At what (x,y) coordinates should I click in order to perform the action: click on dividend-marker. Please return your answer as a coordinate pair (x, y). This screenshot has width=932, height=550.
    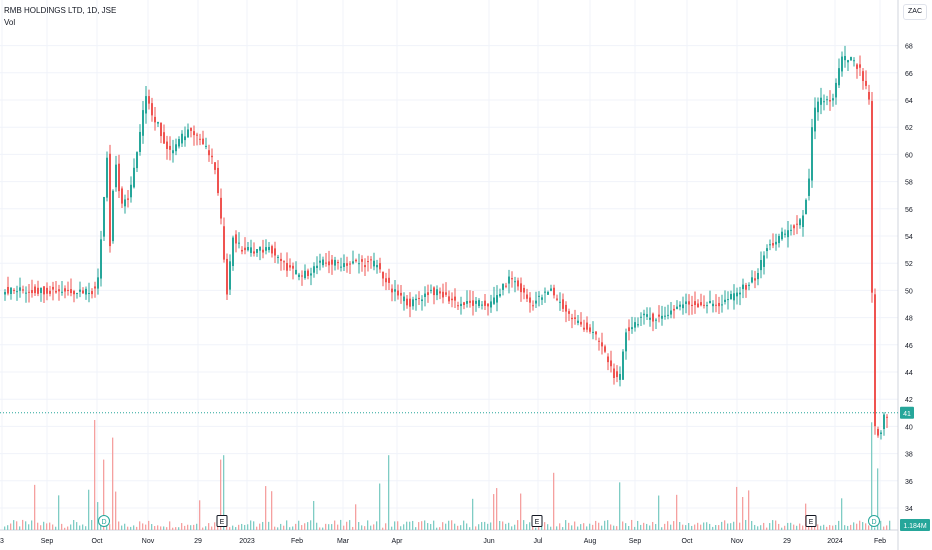
    Looking at the image, I should click on (874, 521).